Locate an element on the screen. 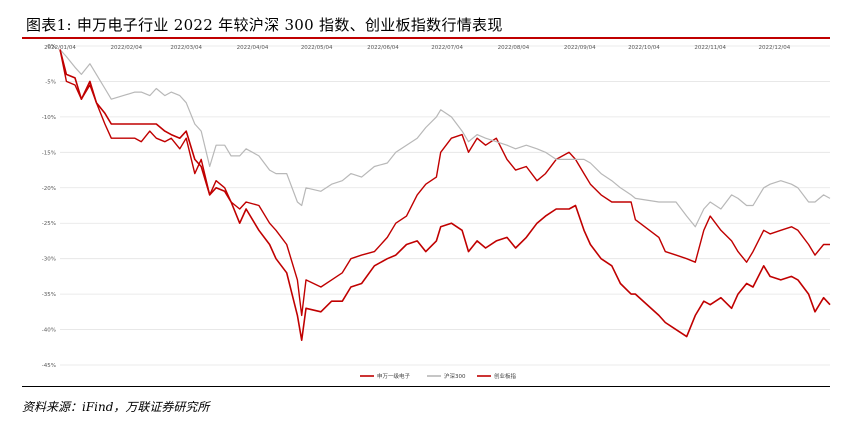  y-tick-label: -25% is located at coordinates (49, 224).